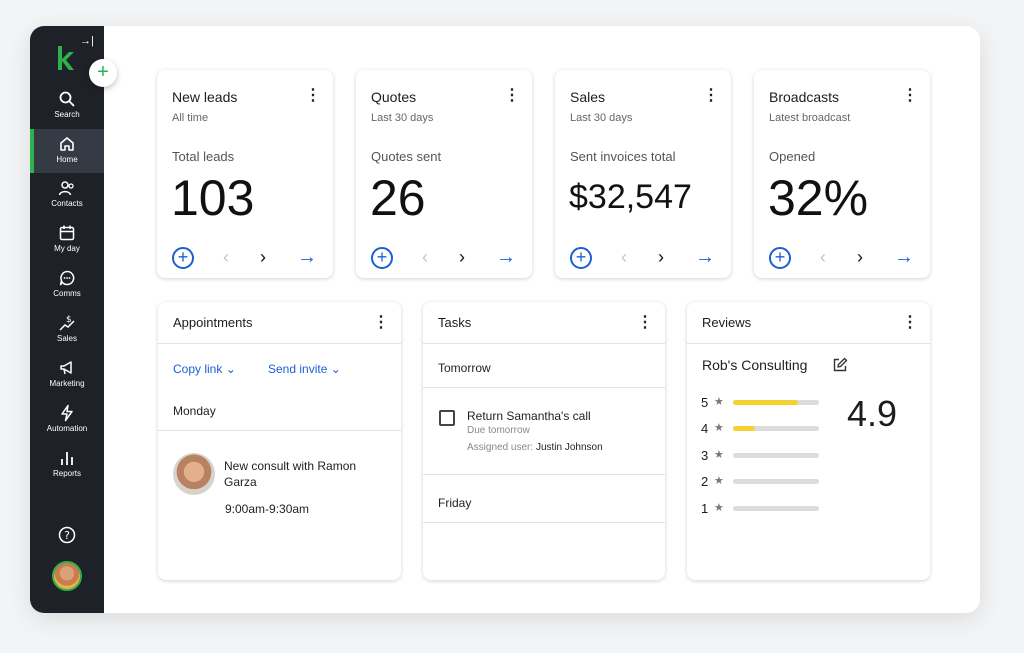 Image resolution: width=1024 pixels, height=653 pixels. I want to click on nav-home: Home, so click(67, 151).